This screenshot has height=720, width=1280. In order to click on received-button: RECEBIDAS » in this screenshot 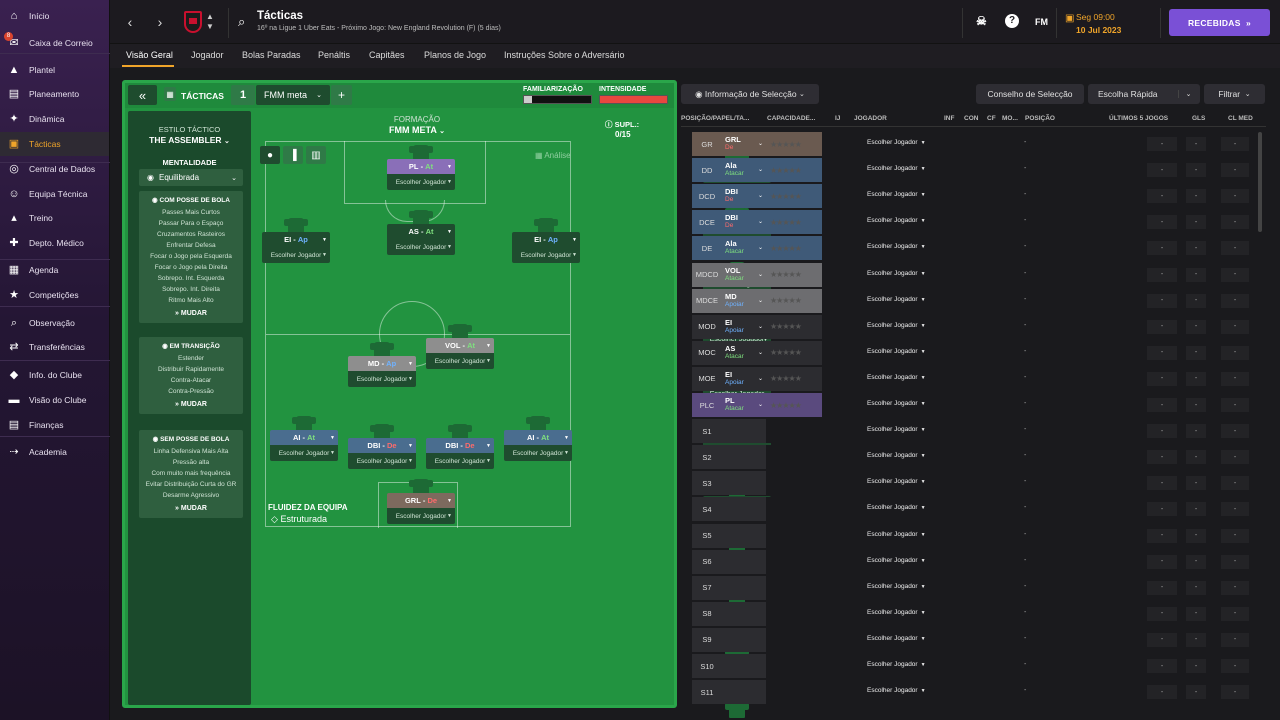, I will do `click(1219, 22)`.